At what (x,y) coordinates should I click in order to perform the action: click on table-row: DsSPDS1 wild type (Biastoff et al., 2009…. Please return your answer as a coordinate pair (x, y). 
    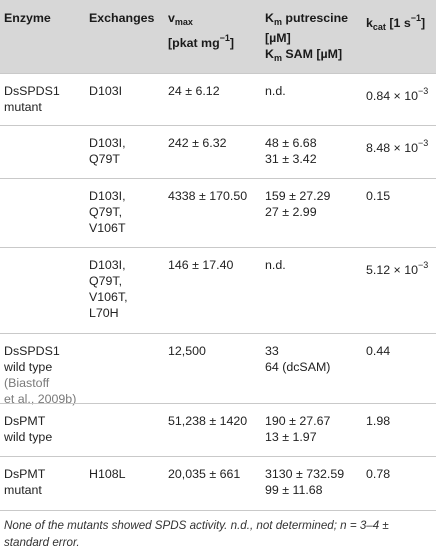
    Looking at the image, I should click on (218, 369).